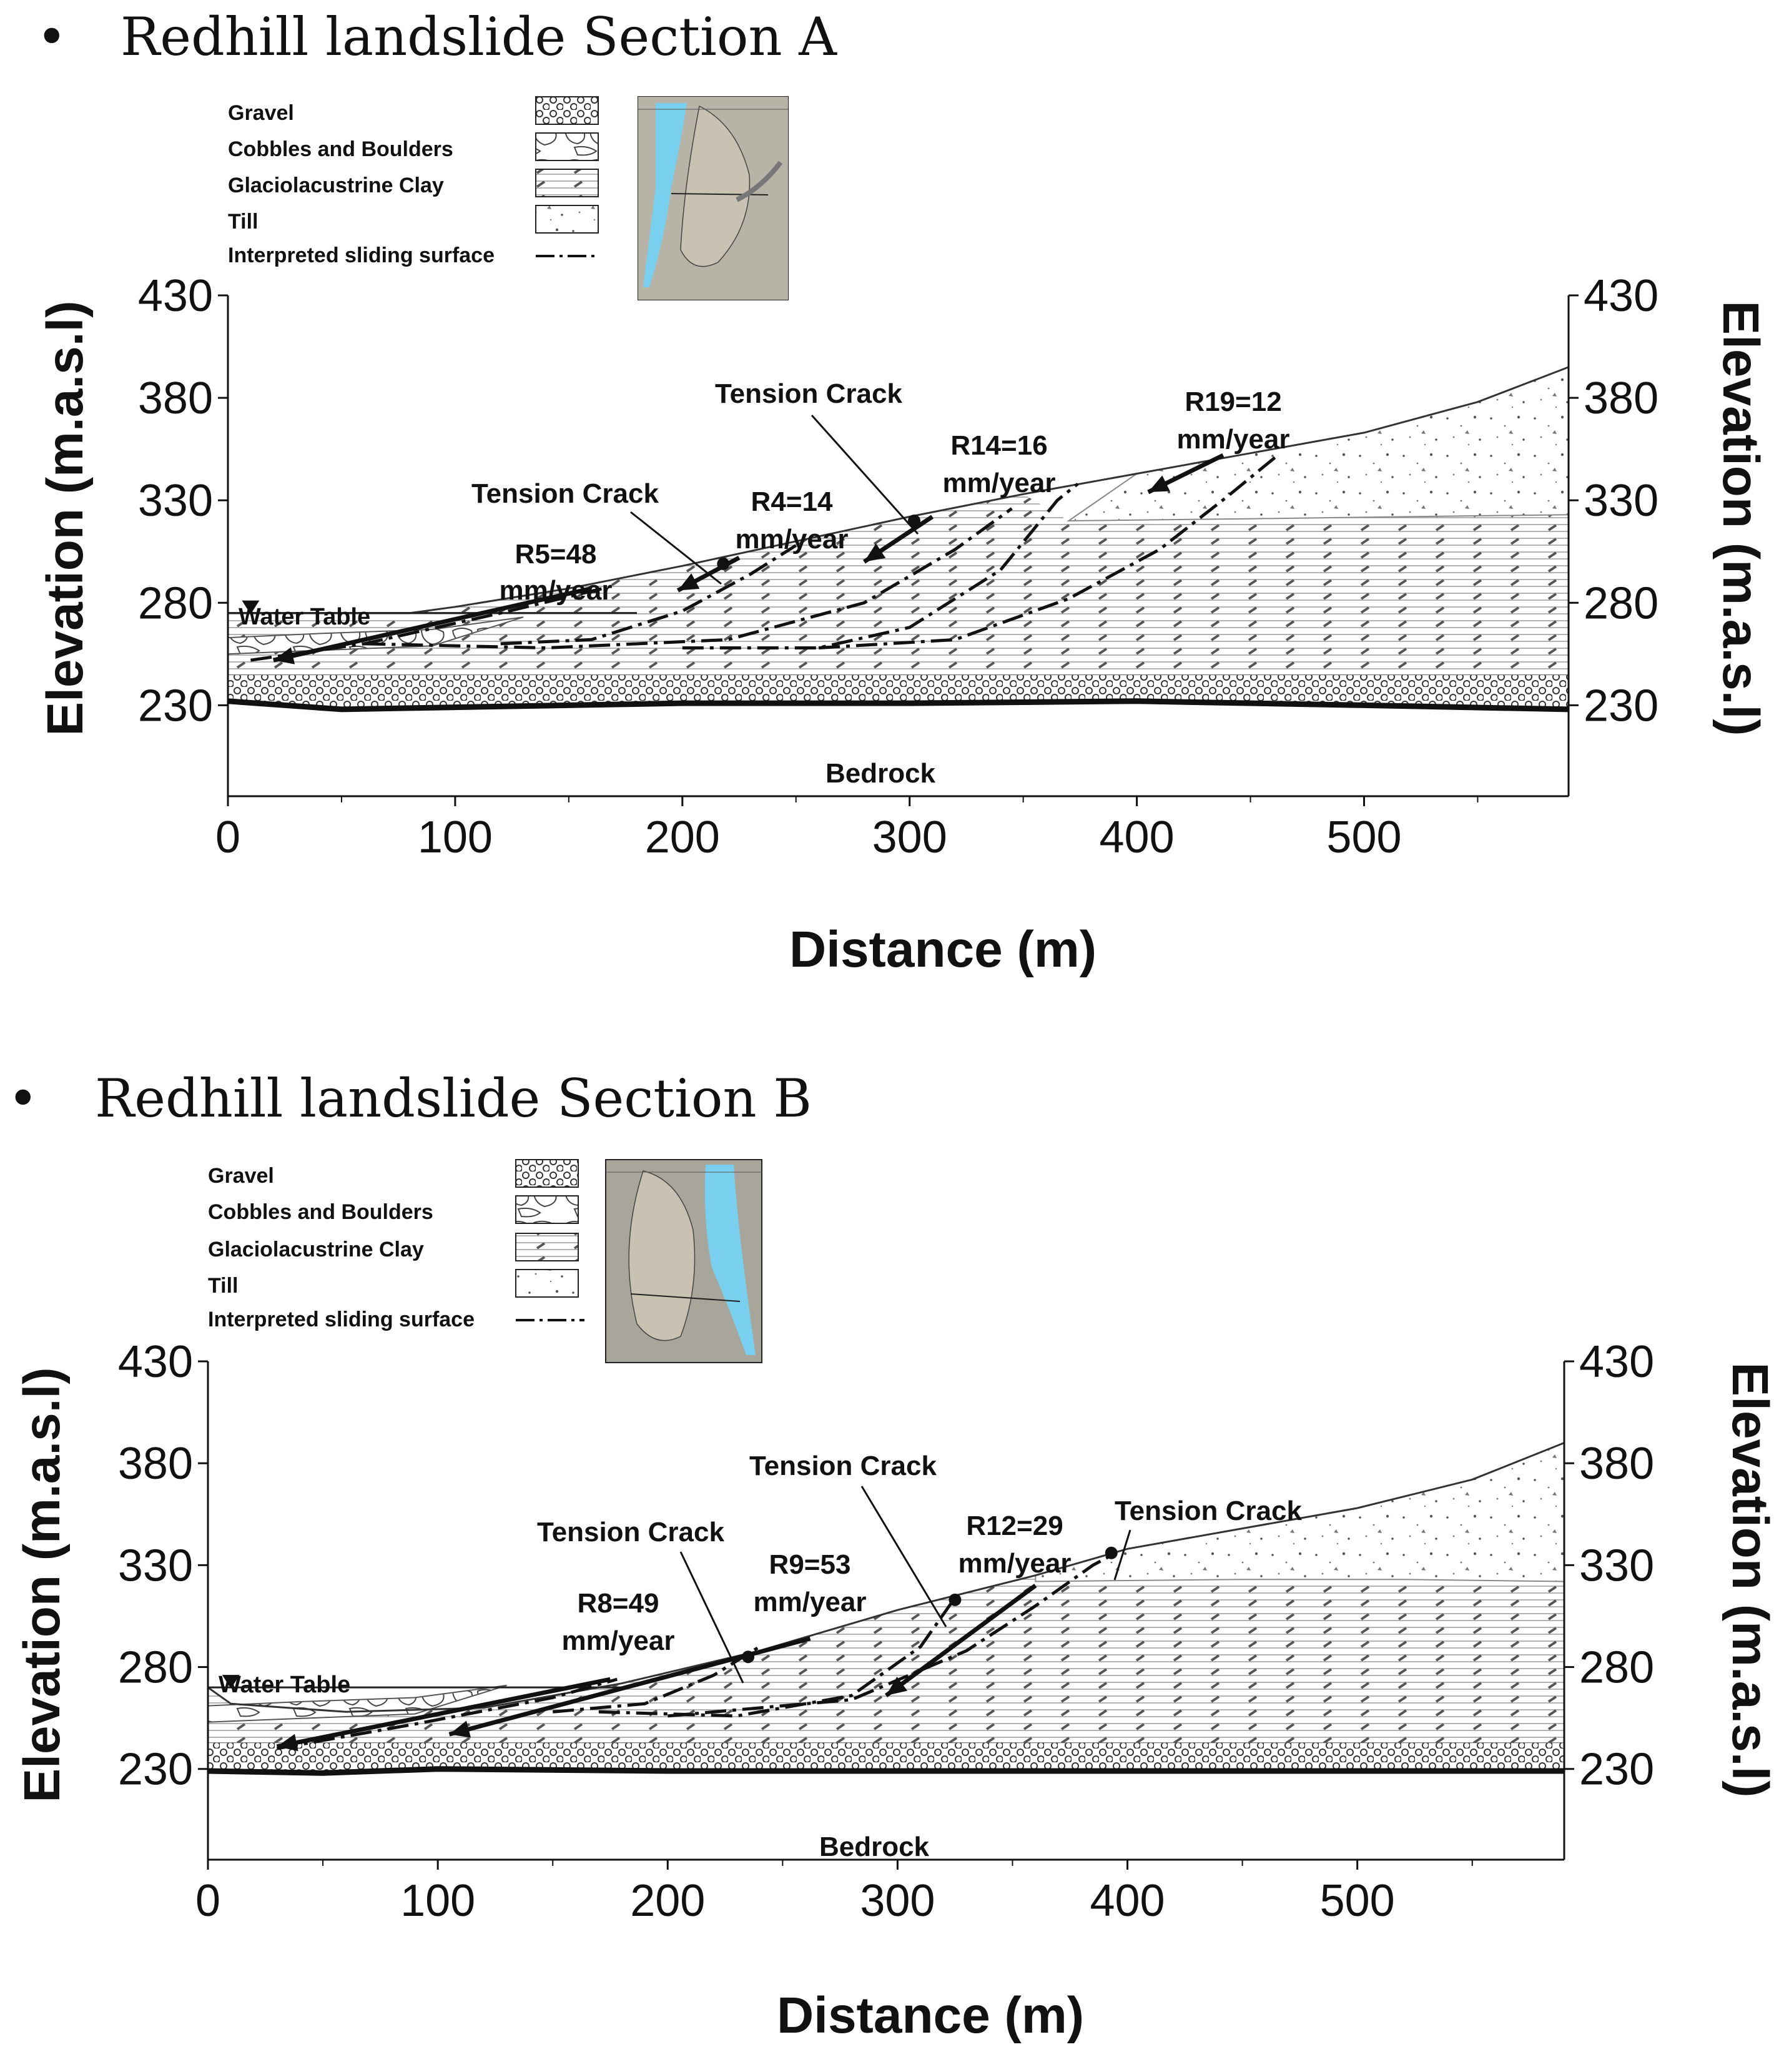 This screenshot has width=1784, height=2072. I want to click on r19-label: R19=12, so click(1233, 402).